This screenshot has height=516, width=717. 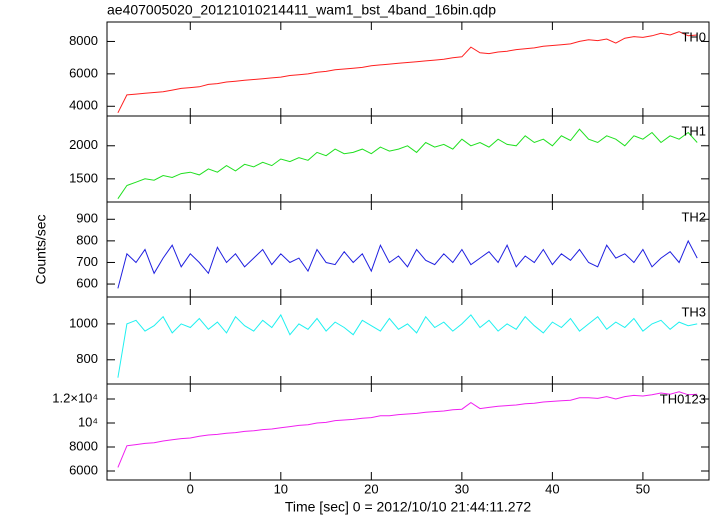 What do you see at coordinates (87, 261) in the screenshot?
I see `y-tick-label: 700` at bounding box center [87, 261].